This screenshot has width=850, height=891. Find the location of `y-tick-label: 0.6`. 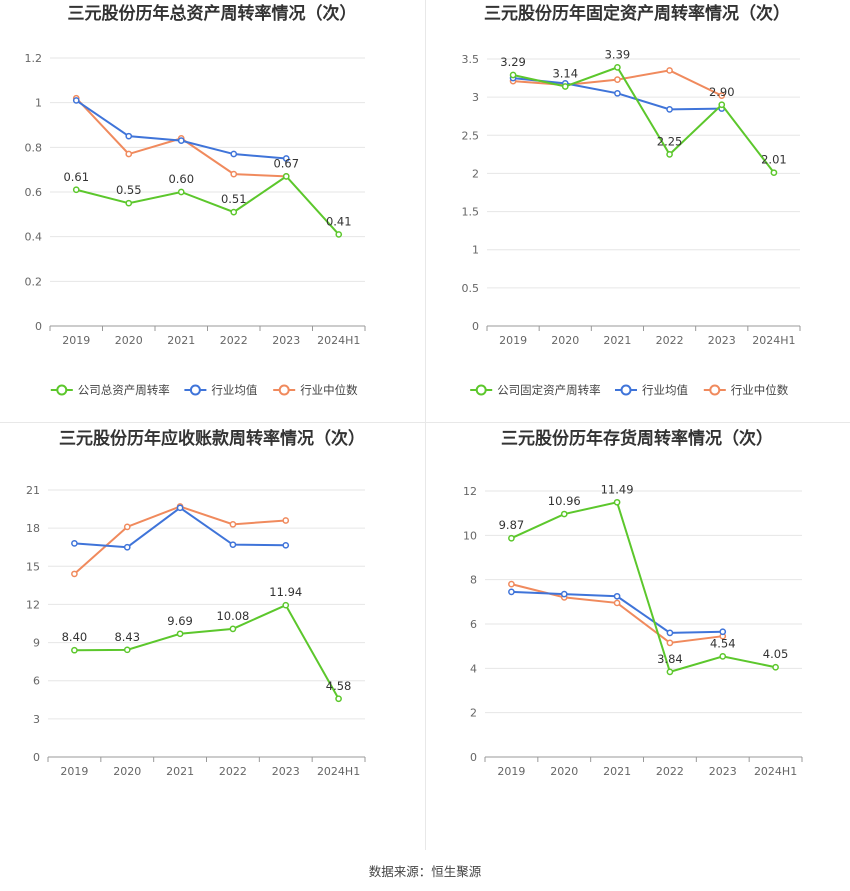

y-tick-label: 0.6 is located at coordinates (34, 192).